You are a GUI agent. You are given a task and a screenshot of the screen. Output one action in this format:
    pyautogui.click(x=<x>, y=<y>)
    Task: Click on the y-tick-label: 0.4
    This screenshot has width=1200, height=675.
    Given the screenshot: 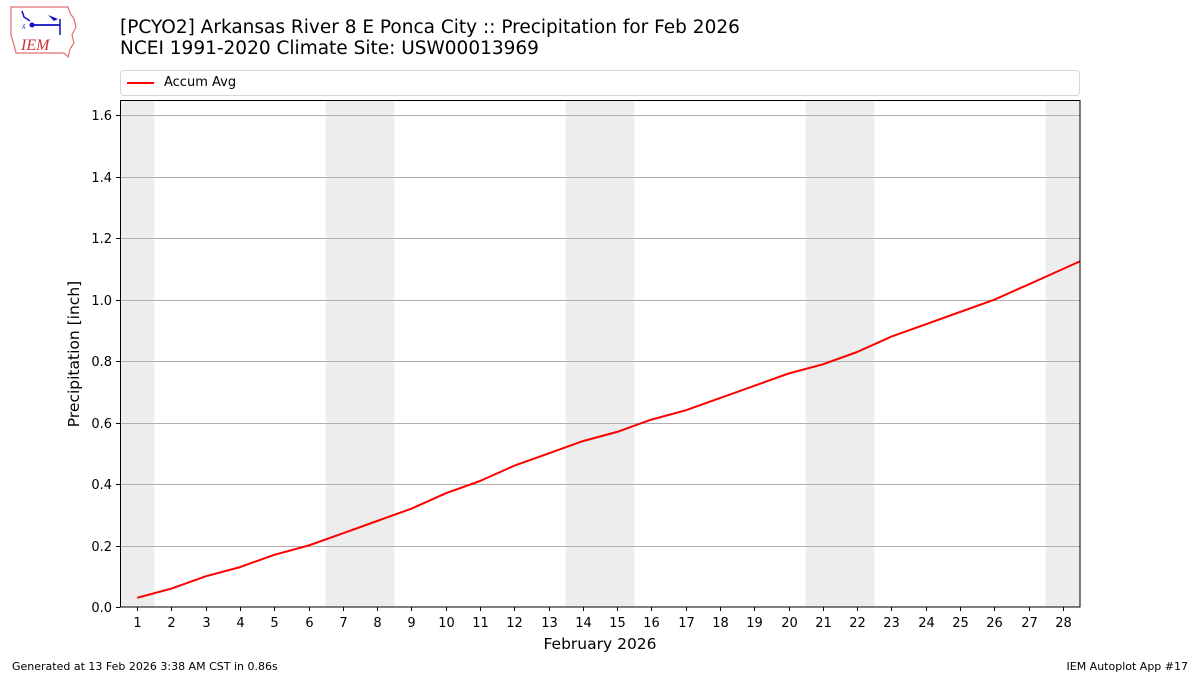 What is the action you would take?
    pyautogui.click(x=101, y=485)
    